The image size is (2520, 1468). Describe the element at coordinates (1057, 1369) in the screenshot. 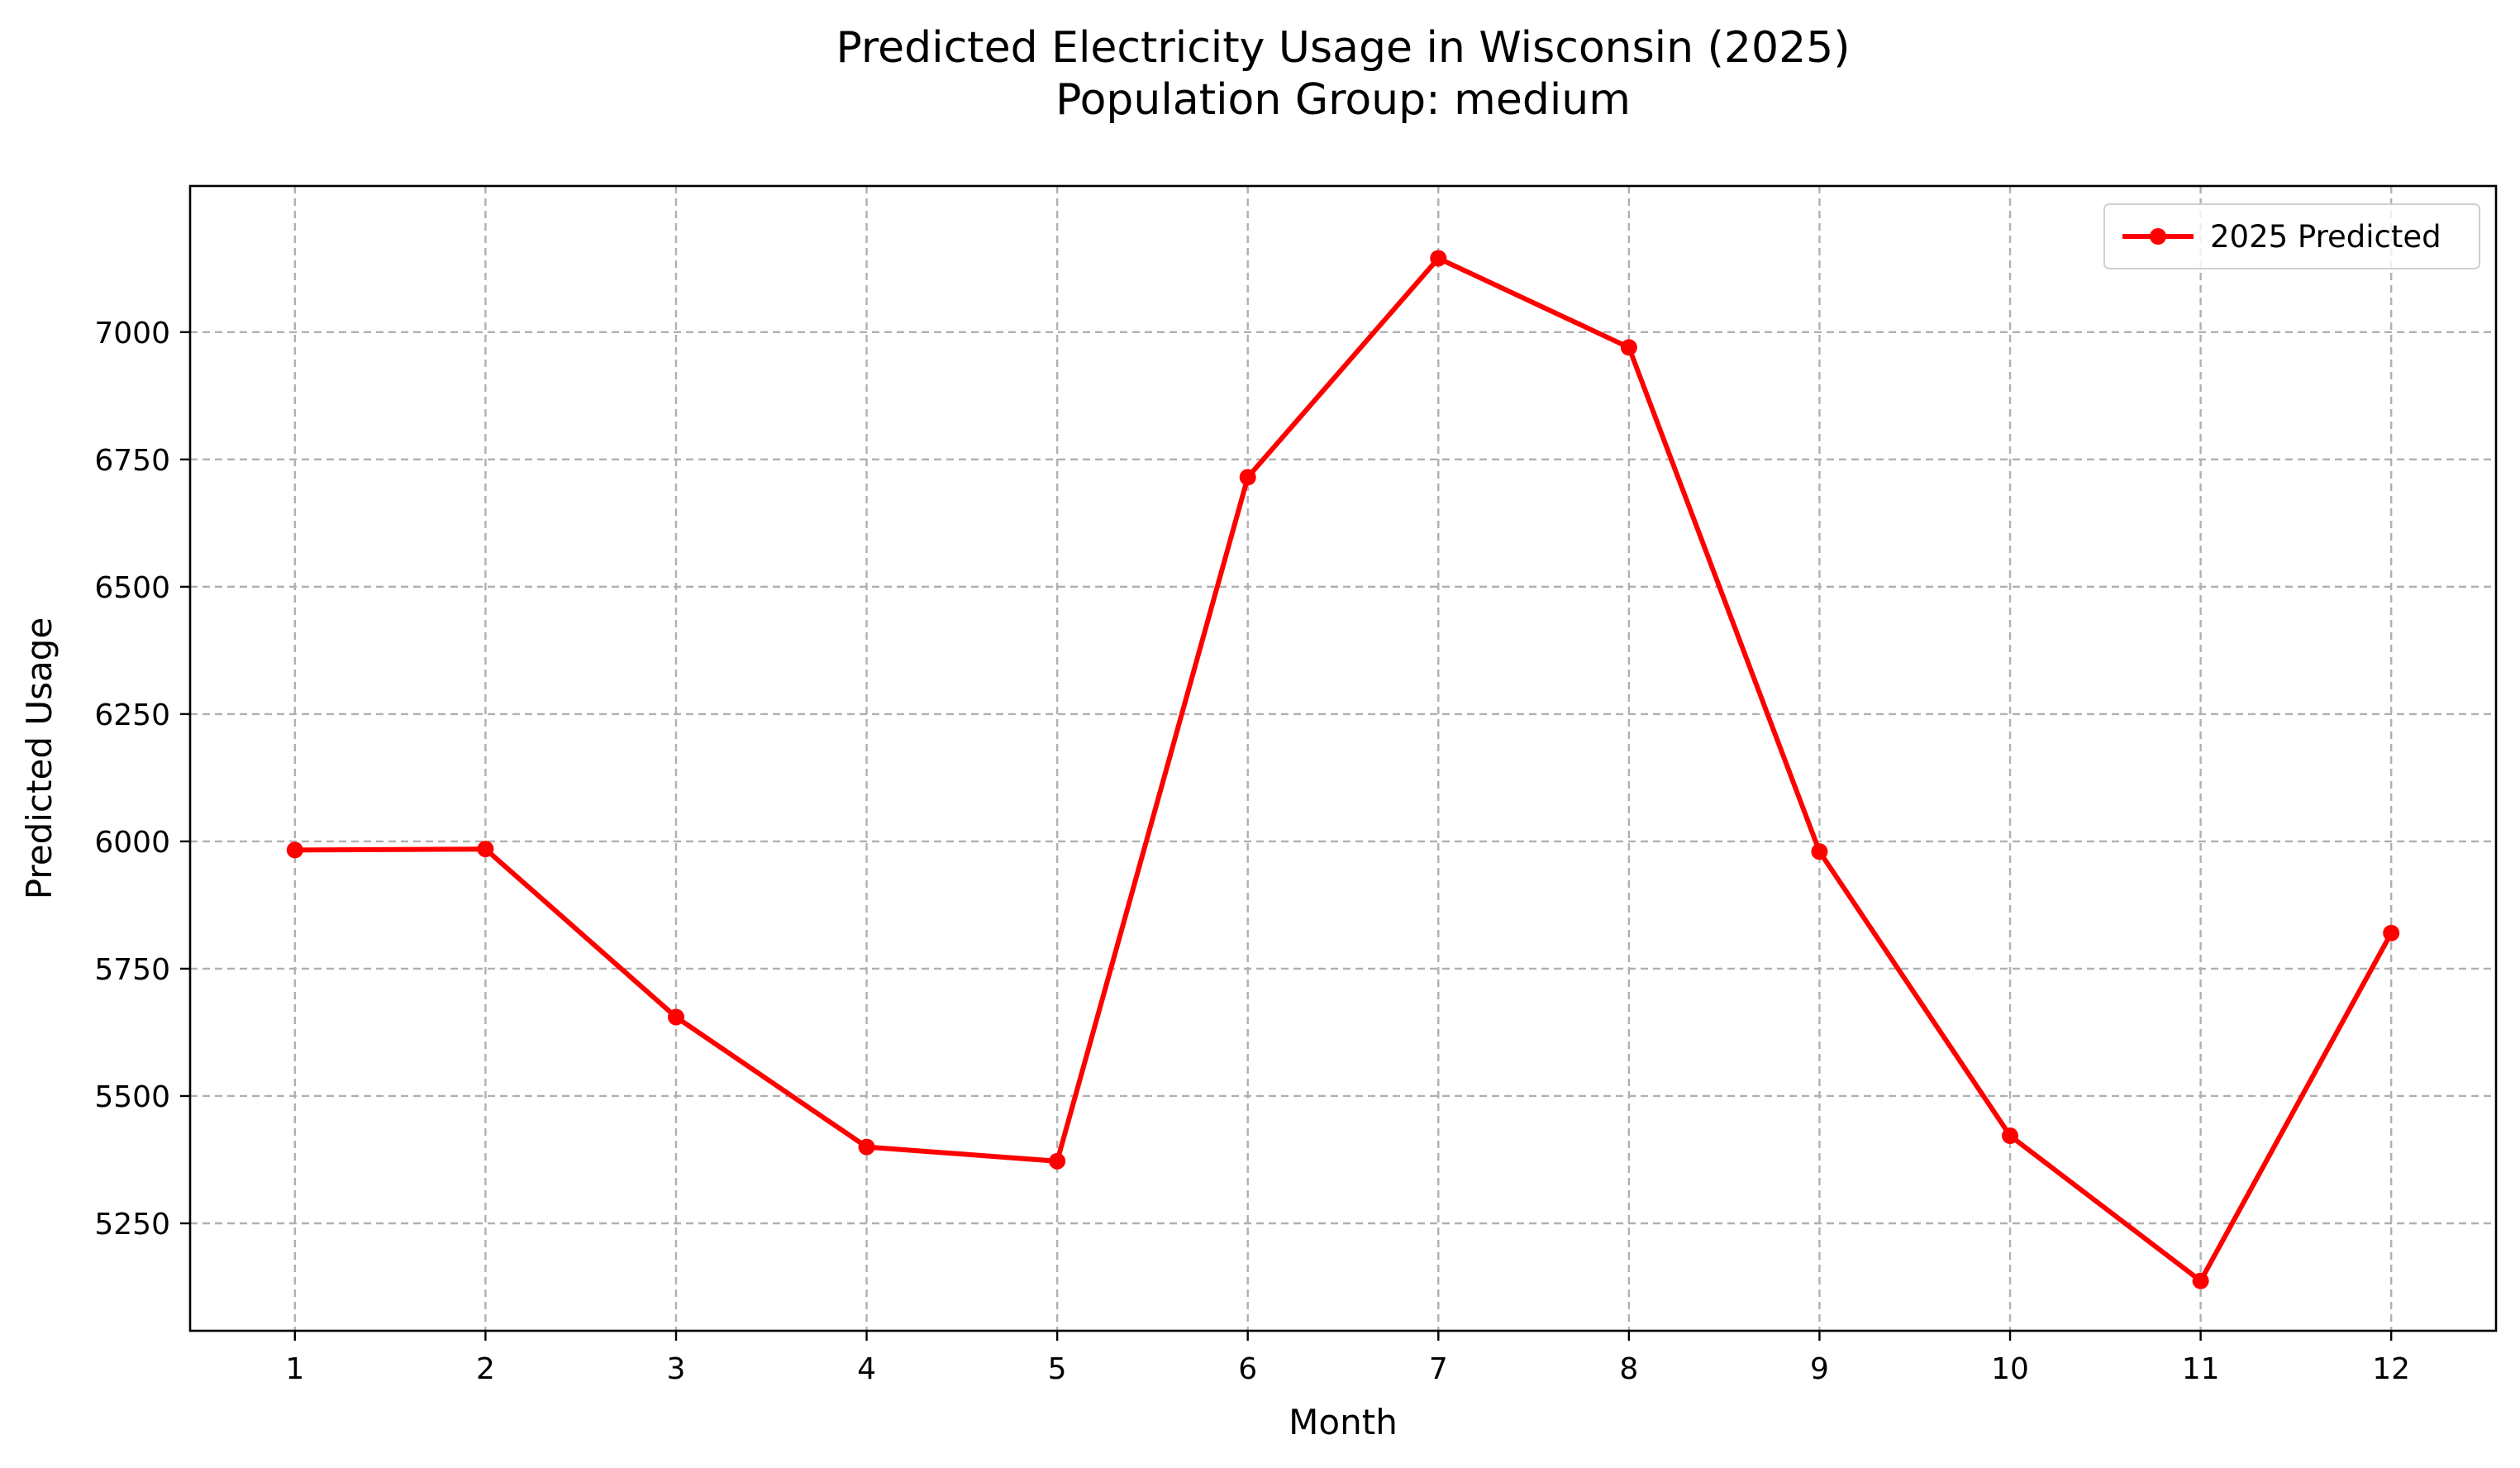

I see `x-tick-label: 5` at that location.